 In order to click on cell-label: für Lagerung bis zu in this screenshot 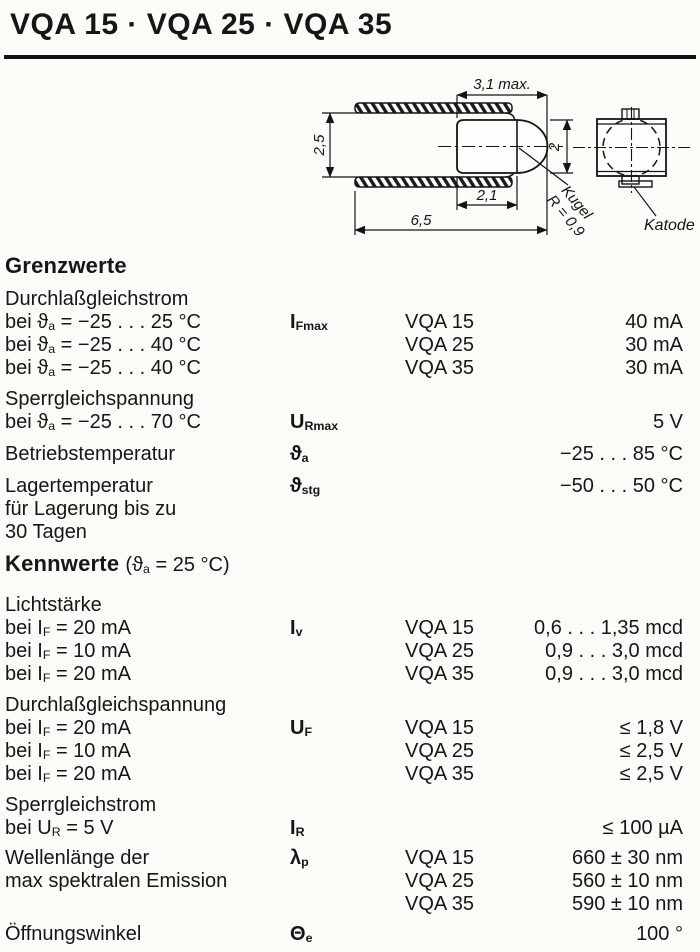, I will do `click(91, 509)`.